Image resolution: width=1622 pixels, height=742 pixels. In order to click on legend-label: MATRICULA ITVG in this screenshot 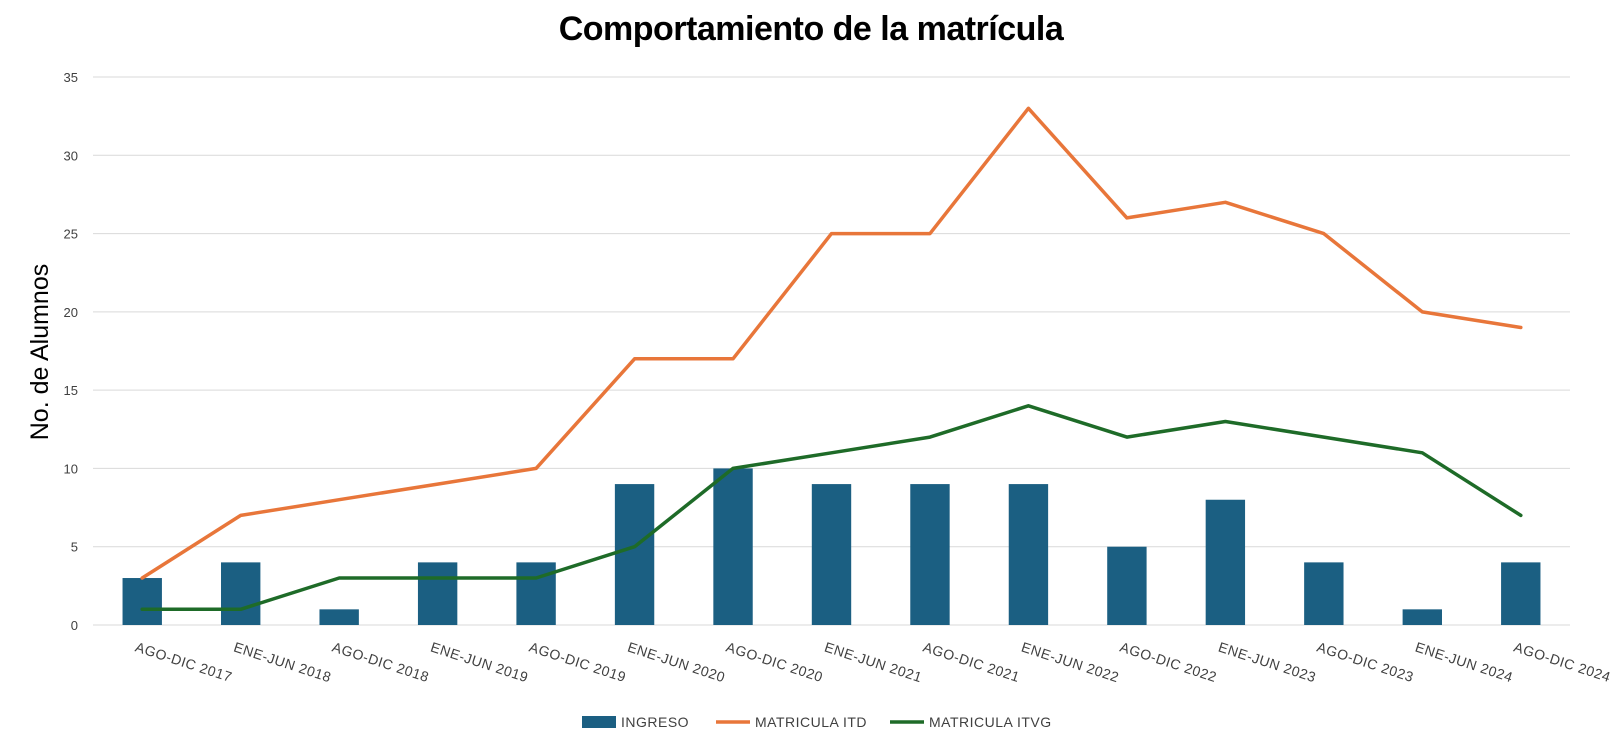, I will do `click(990, 722)`.